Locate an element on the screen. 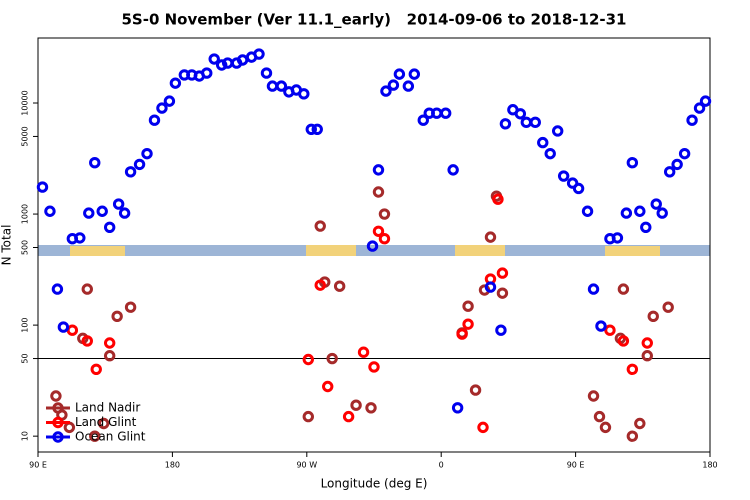  legend-label: Land Nadir is located at coordinates (107, 408).